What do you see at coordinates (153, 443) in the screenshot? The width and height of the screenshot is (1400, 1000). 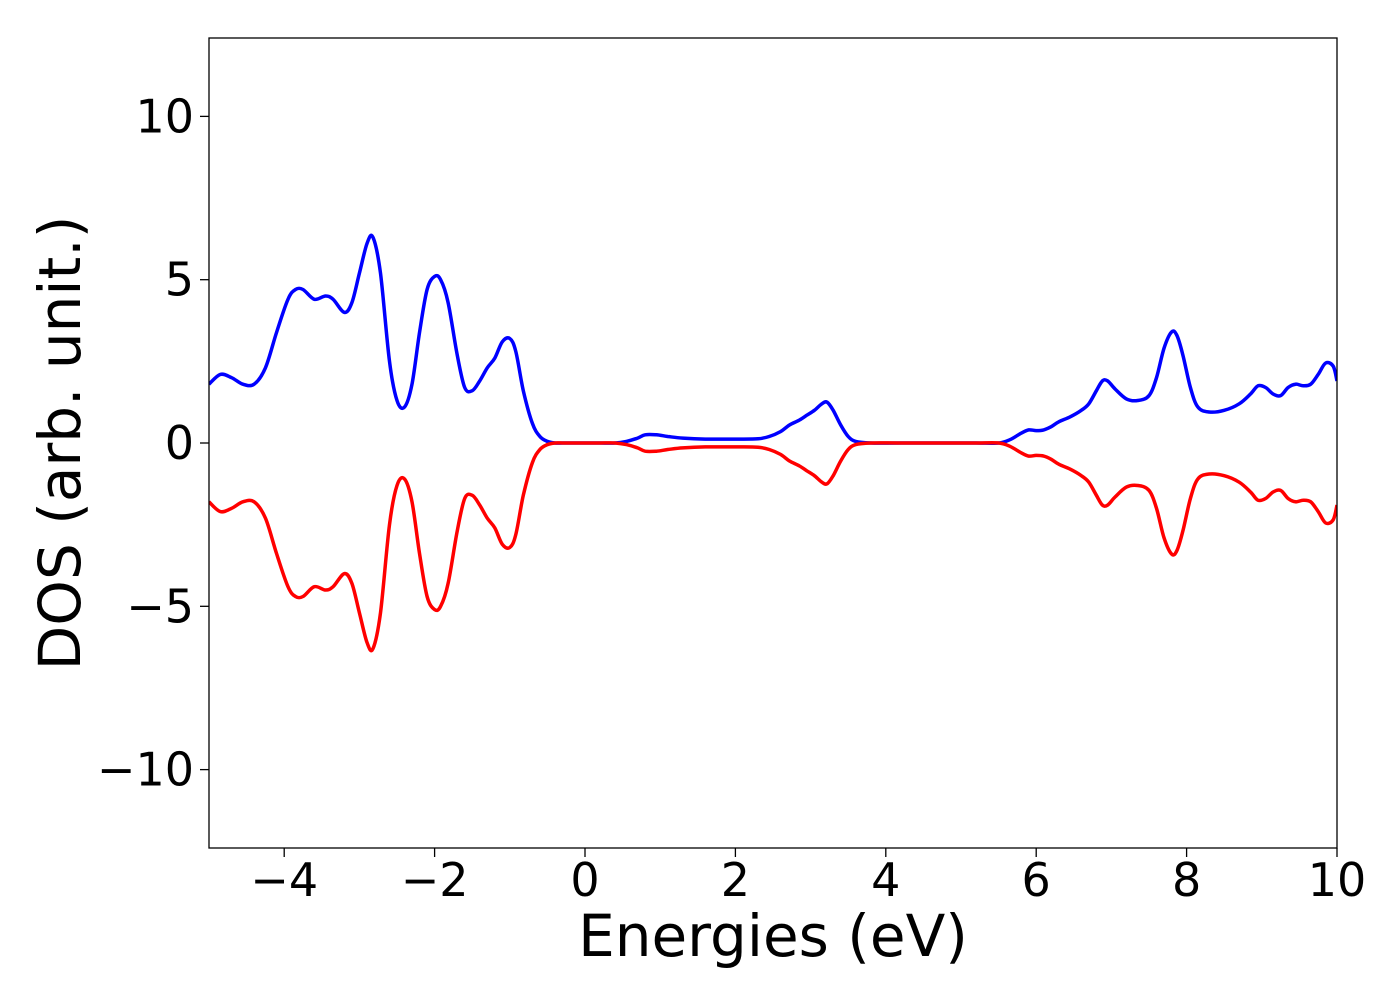 I see `y-axis-ticks: 10 5 0 −5 −10` at bounding box center [153, 443].